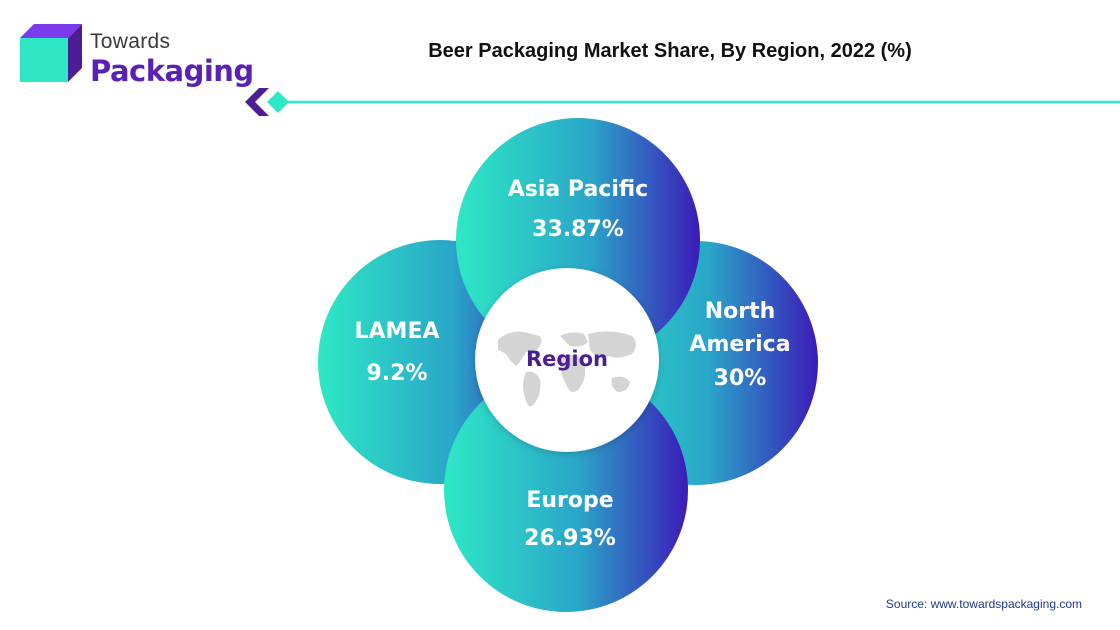  I want to click on brand-name-top: Towards, so click(130, 41).